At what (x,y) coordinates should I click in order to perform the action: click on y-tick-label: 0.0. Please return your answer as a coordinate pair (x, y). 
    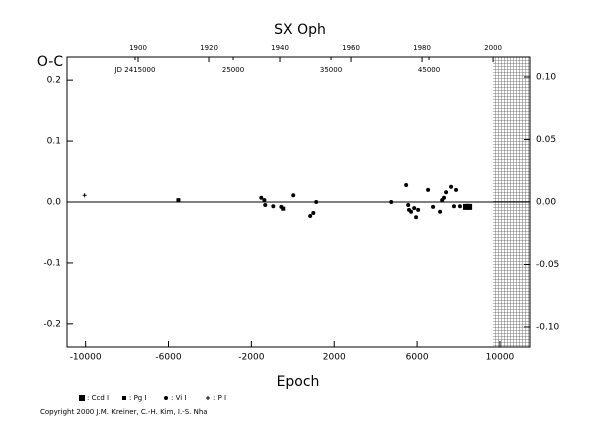
    Looking at the image, I should click on (54, 203).